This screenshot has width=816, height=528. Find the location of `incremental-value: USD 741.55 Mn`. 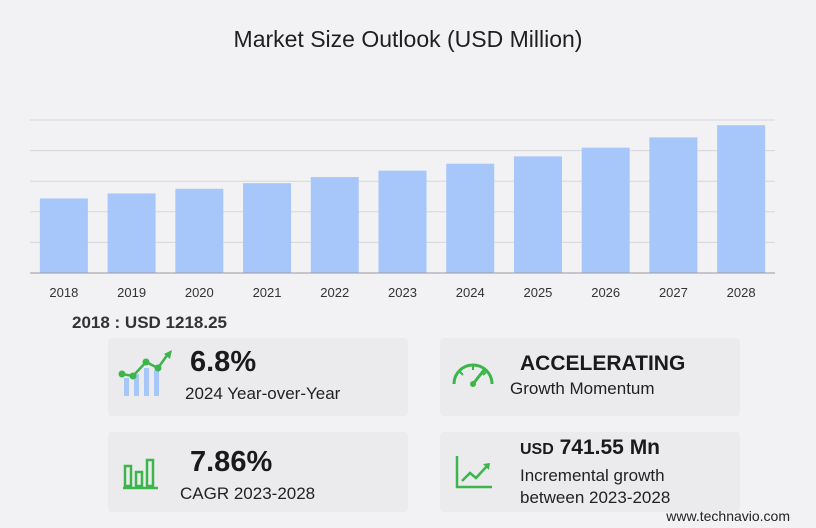

incremental-value: USD 741.55 Mn is located at coordinates (590, 448).